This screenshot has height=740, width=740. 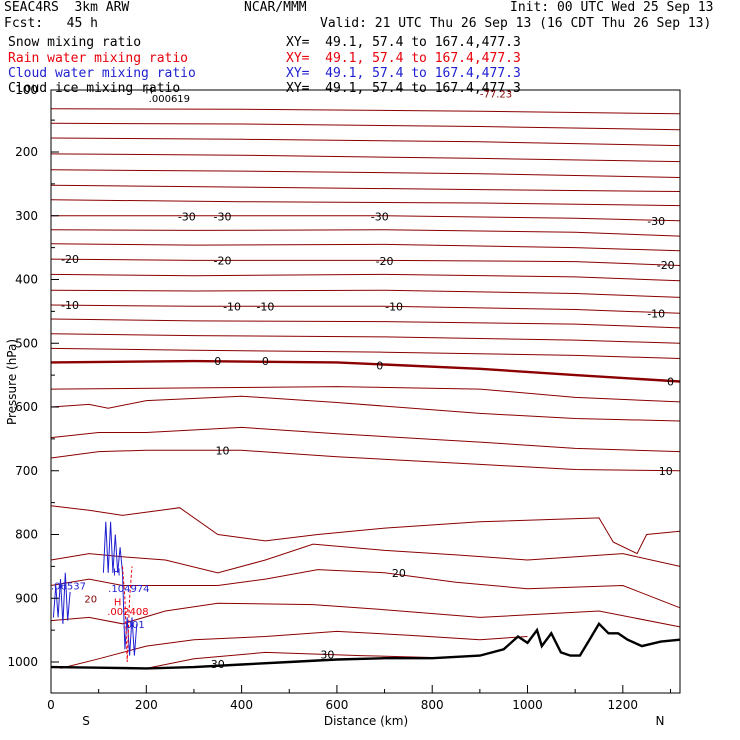 What do you see at coordinates (94, 88) in the screenshot?
I see `field-label-cloud-ice: Cloud ice mixing ratio` at bounding box center [94, 88].